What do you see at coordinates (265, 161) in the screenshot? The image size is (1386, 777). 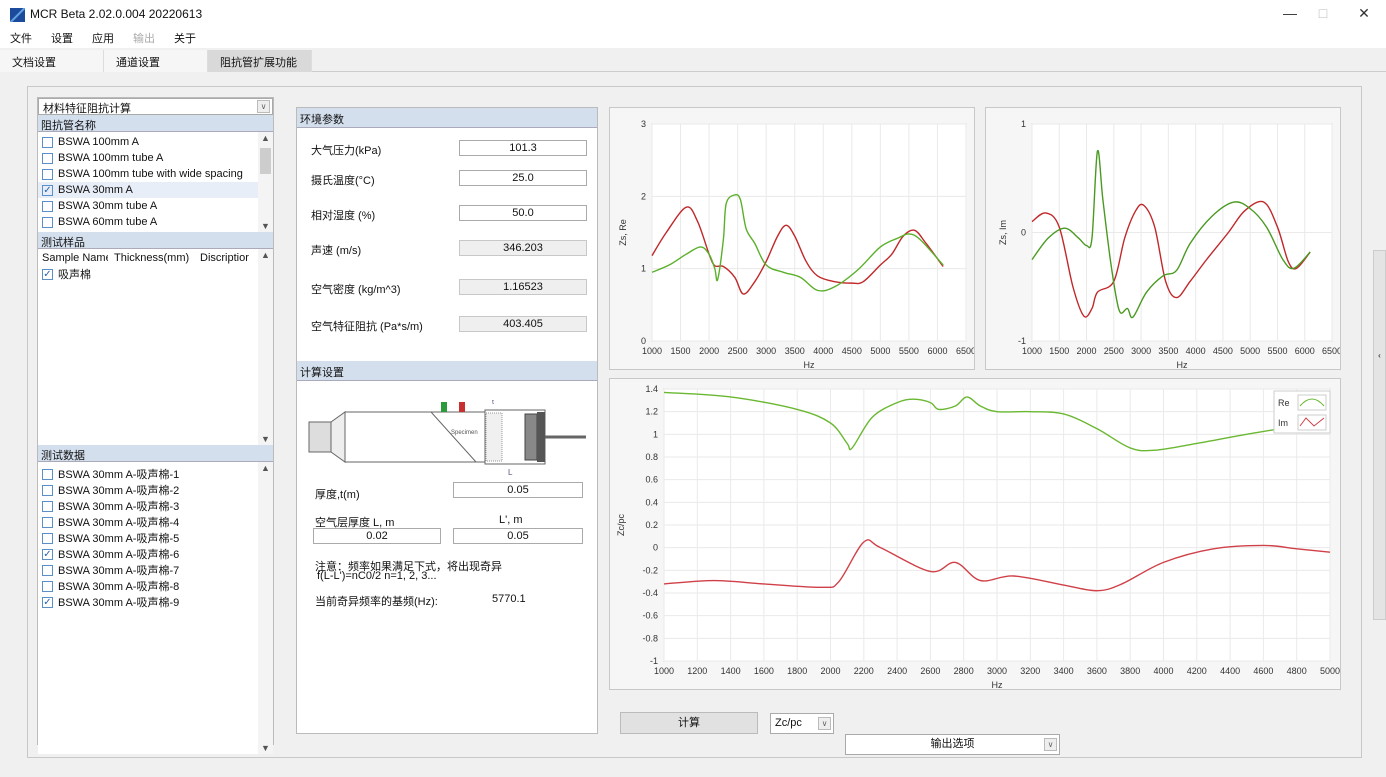 I see `scroll-thumb` at bounding box center [265, 161].